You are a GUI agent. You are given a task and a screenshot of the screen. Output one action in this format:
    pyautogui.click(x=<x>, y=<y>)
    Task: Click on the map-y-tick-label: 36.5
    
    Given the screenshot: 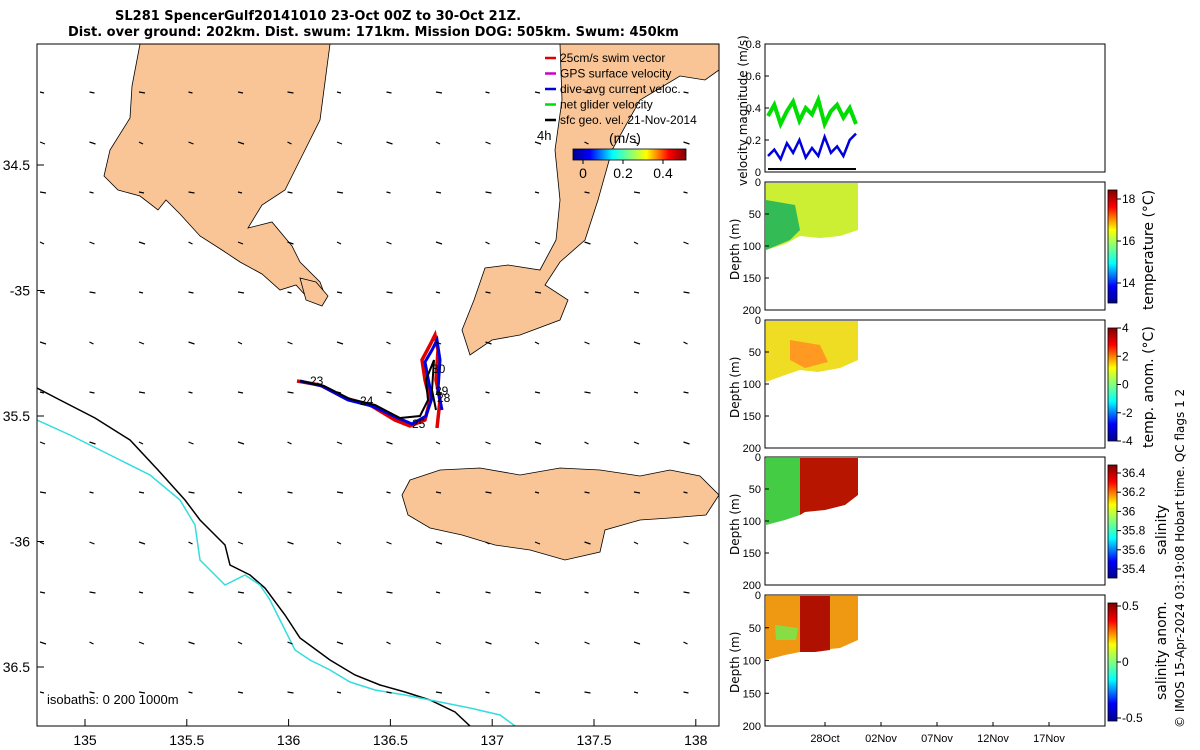 What is the action you would take?
    pyautogui.click(x=16, y=667)
    